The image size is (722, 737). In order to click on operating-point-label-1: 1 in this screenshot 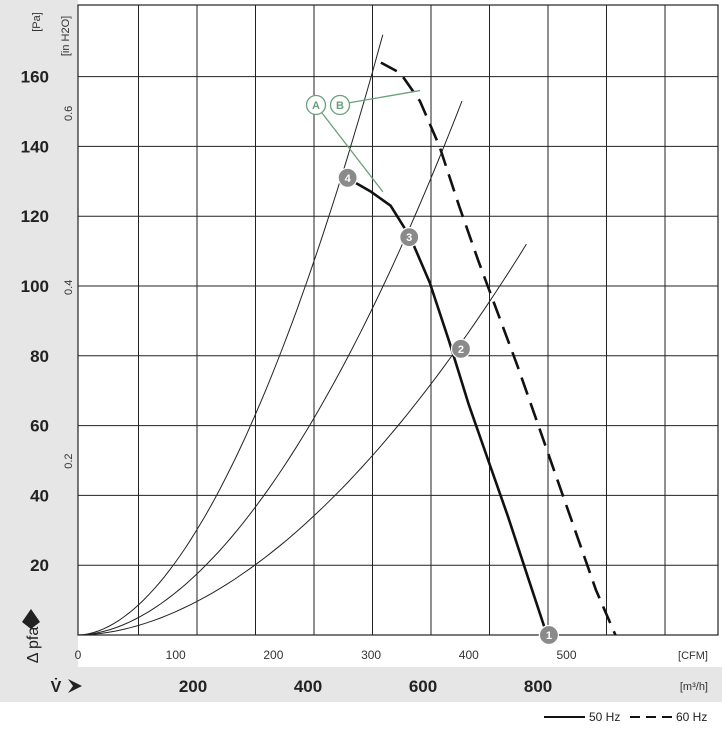, I will do `click(549, 636)`.